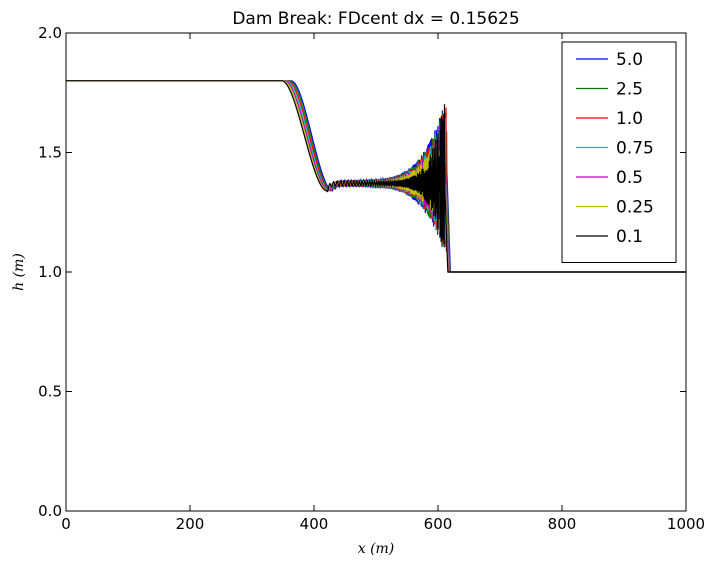 The height and width of the screenshot is (567, 715). I want to click on legend: 5.0 2.5 1.0 0.75 0.5 0.25 0.1, so click(619, 152).